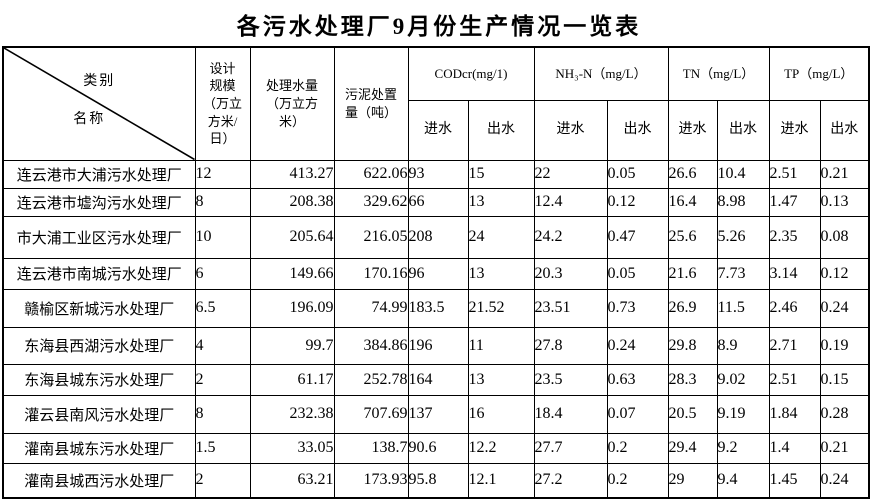 The image size is (878, 501). Describe the element at coordinates (292, 414) in the screenshot. I see `value-cell: 232.38` at that location.